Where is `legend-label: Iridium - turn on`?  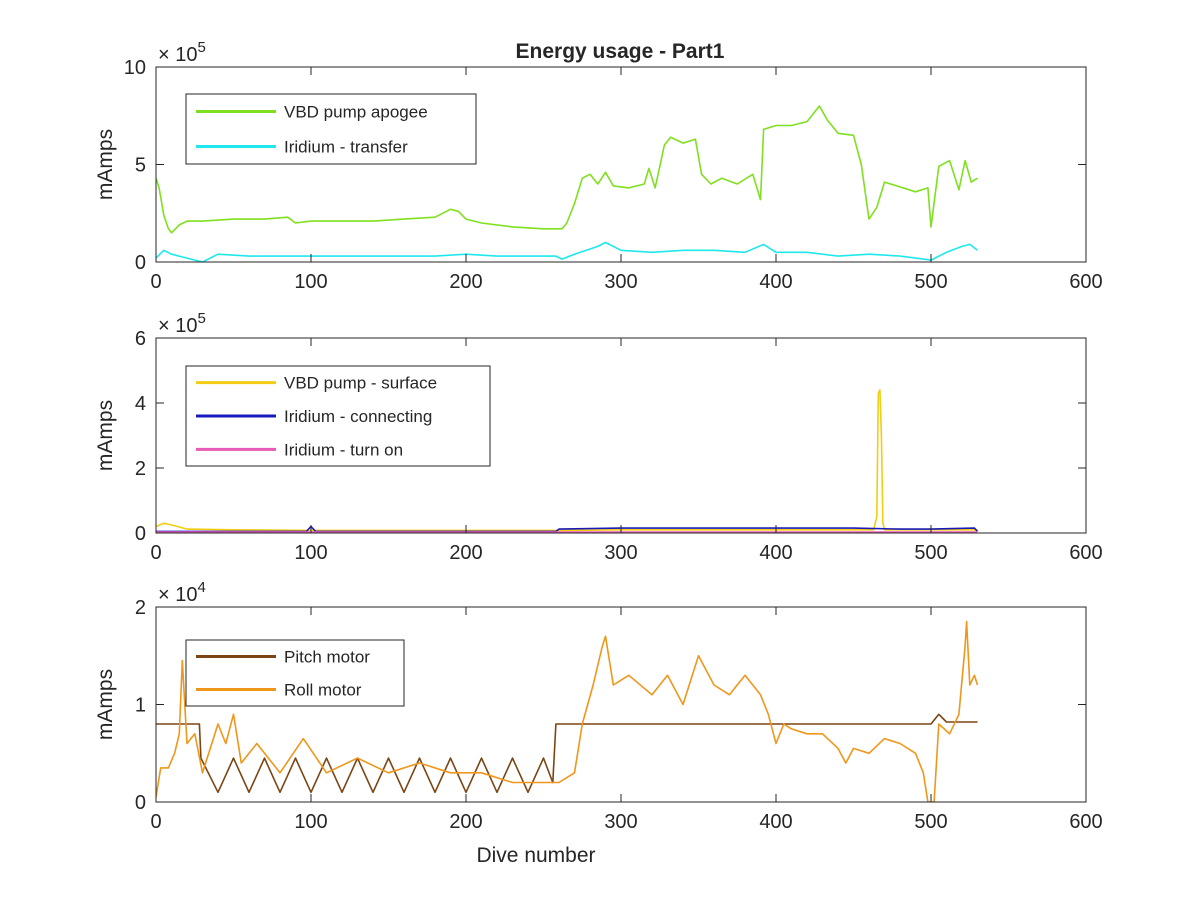 legend-label: Iridium - turn on is located at coordinates (343, 449).